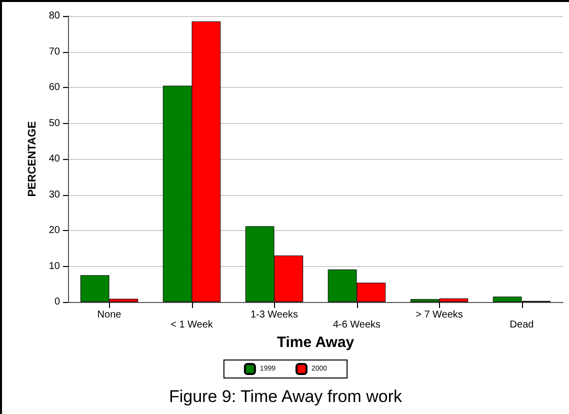 This screenshot has width=569, height=414. What do you see at coordinates (54, 230) in the screenshot?
I see `y-tick-label: 20` at bounding box center [54, 230].